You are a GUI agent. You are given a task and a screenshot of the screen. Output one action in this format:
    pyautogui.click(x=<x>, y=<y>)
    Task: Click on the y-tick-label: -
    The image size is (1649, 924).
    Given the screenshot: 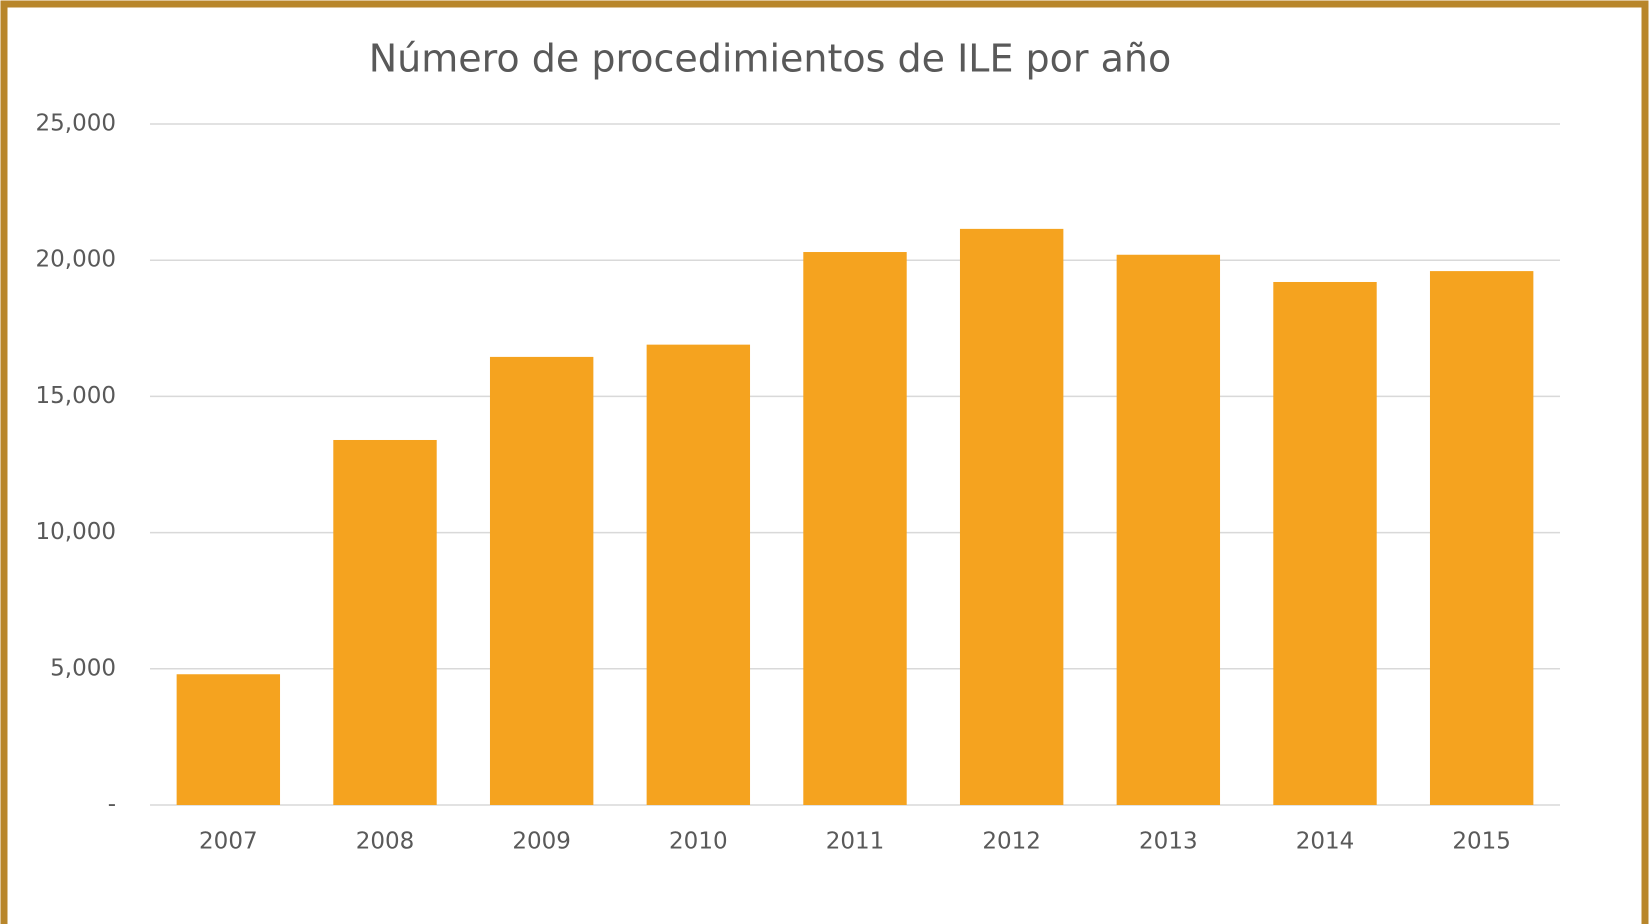 What is the action you would take?
    pyautogui.click(x=112, y=805)
    